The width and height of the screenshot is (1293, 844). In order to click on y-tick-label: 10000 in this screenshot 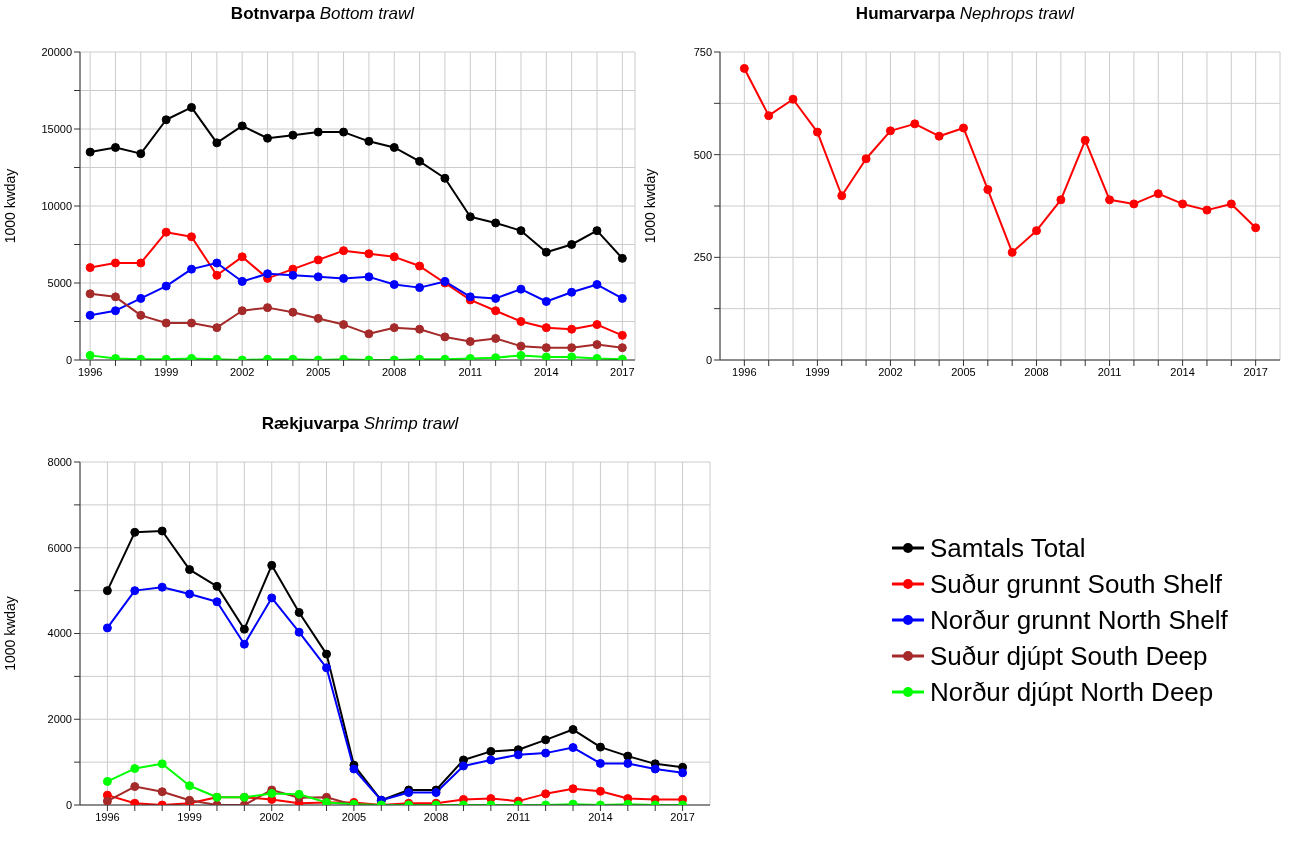, I will do `click(56, 205)`.